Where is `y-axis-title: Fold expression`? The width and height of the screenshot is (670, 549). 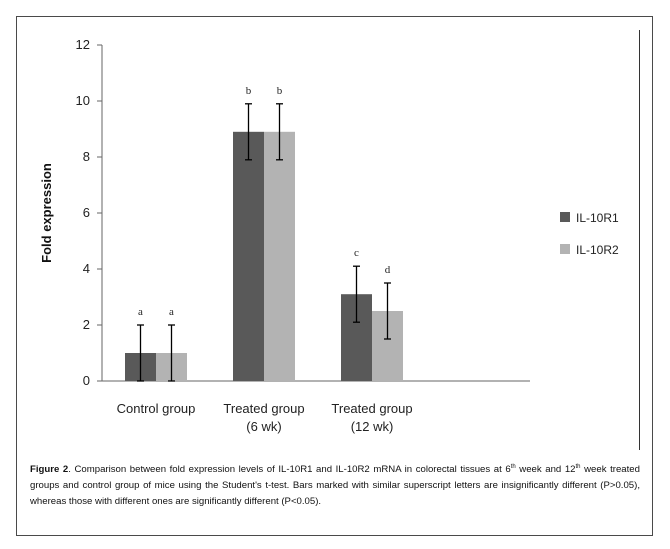 y-axis-title: Fold expression is located at coordinates (46, 213).